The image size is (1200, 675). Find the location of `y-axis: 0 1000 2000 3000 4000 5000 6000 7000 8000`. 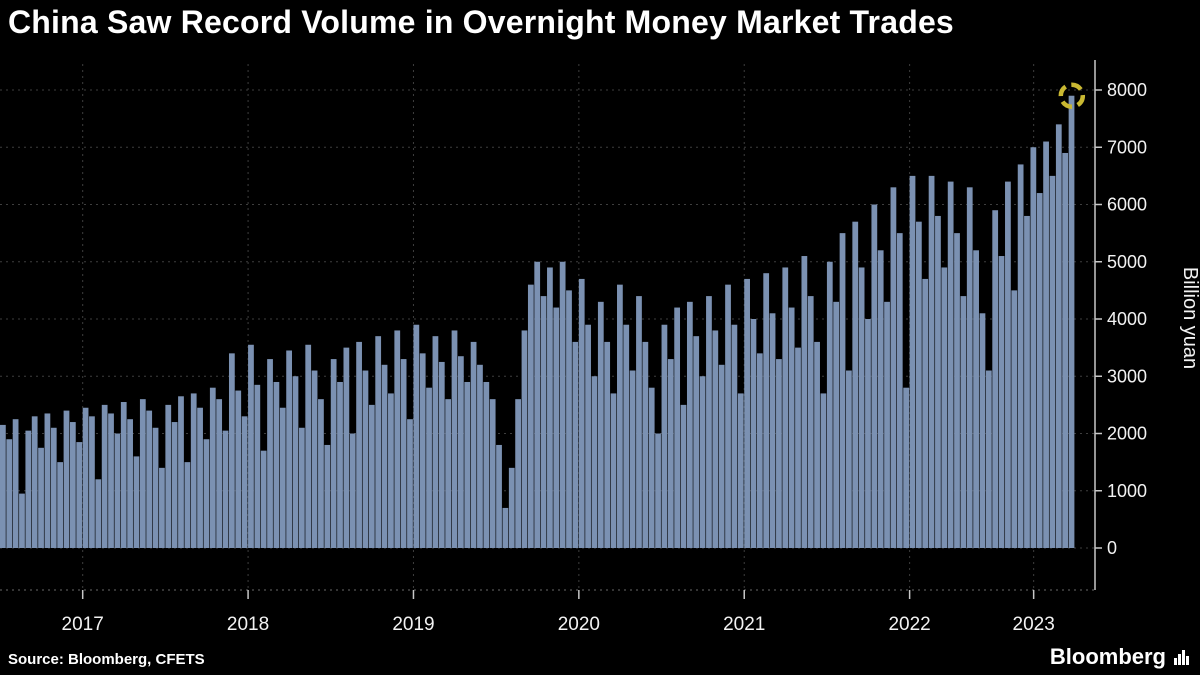

y-axis: 0 1000 2000 3000 4000 5000 6000 7000 8000 is located at coordinates (1120, 325).